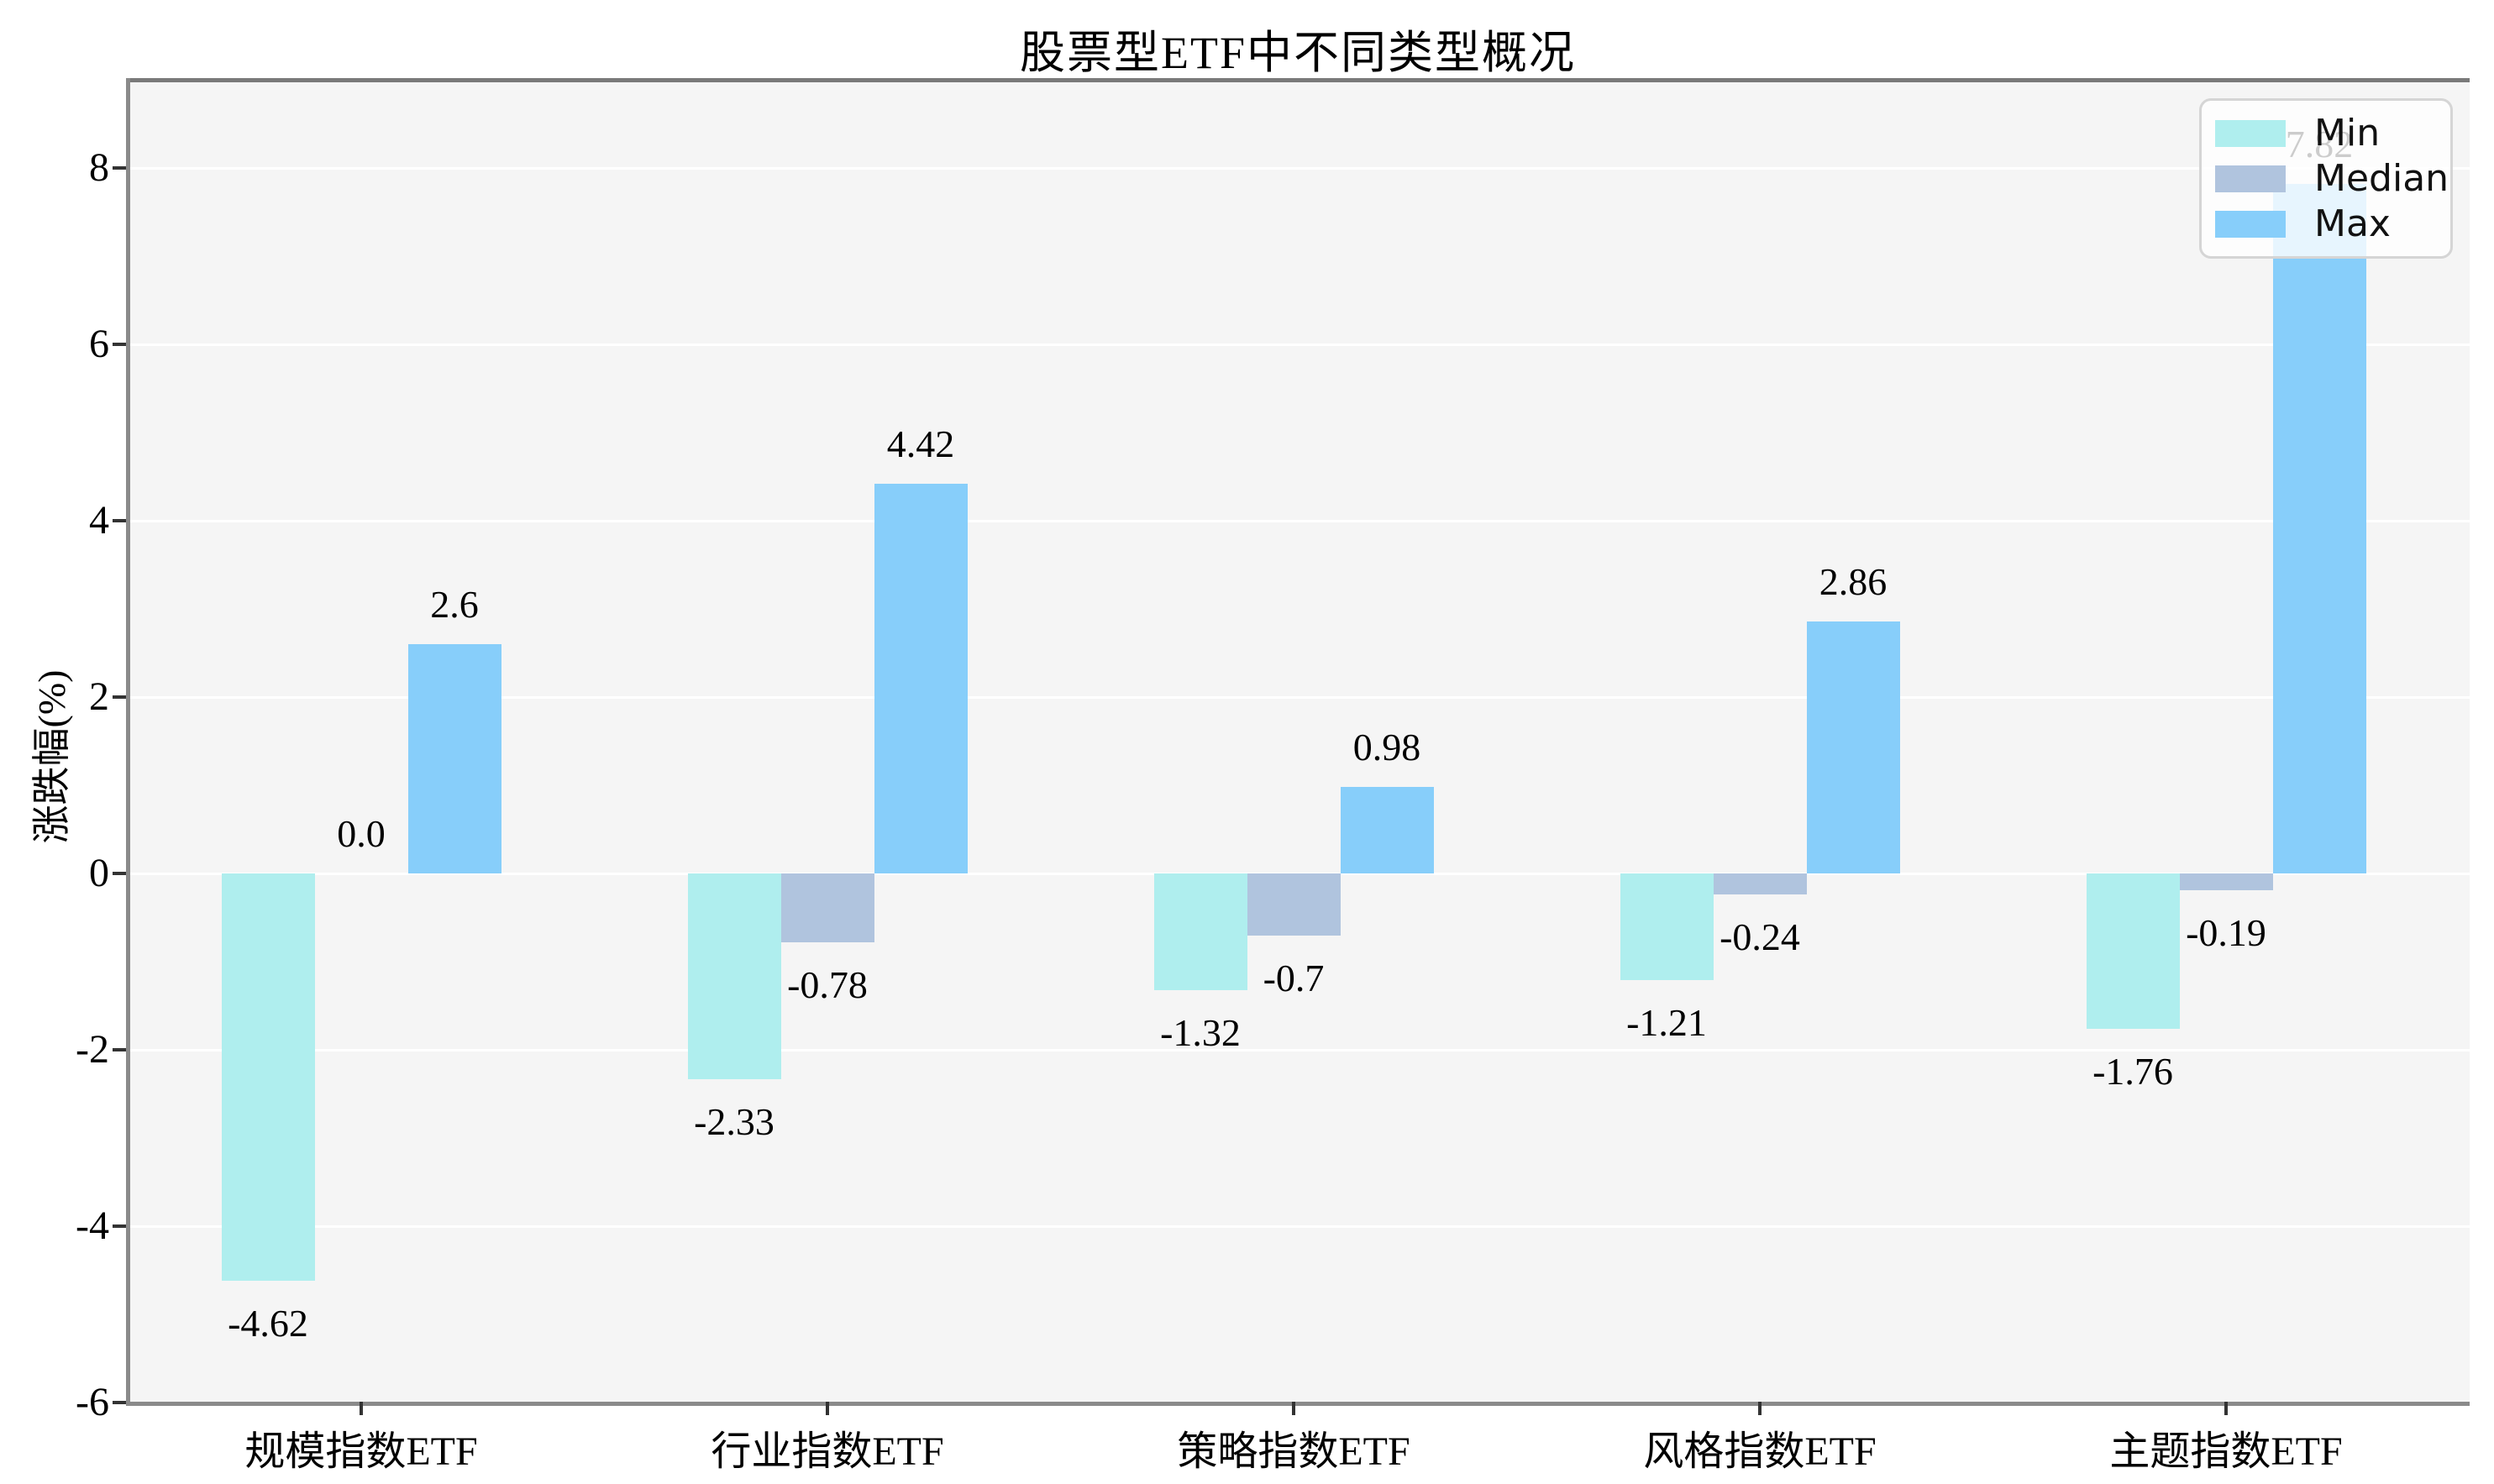 Image resolution: width=2494 pixels, height=1484 pixels. Describe the element at coordinates (1294, 978) in the screenshot. I see `bar-value-label: -0.7` at that location.